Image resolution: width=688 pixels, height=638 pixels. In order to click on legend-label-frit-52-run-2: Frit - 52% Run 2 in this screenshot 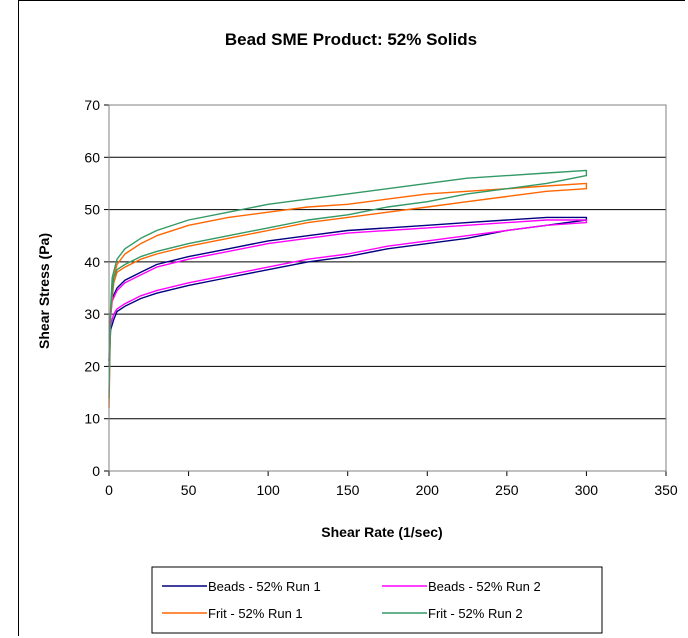, I will do `click(475, 613)`.